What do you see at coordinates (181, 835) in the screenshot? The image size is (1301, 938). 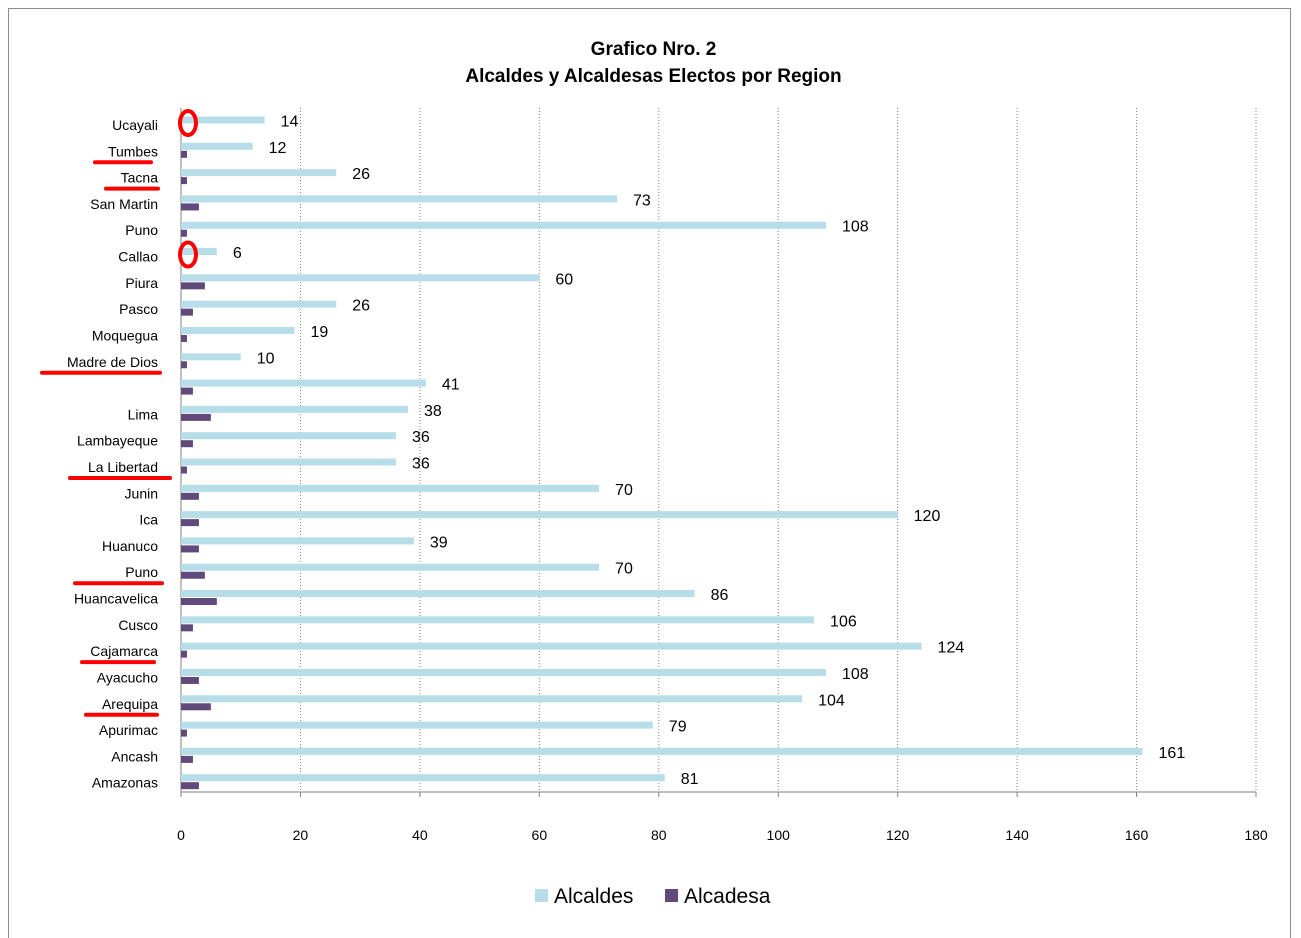 I see `x-tick-label: 0` at bounding box center [181, 835].